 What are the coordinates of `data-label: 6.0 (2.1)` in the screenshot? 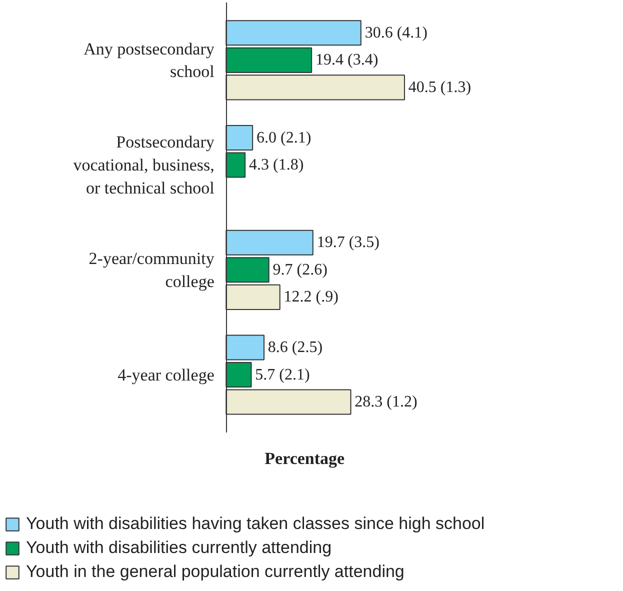 It's located at (284, 137).